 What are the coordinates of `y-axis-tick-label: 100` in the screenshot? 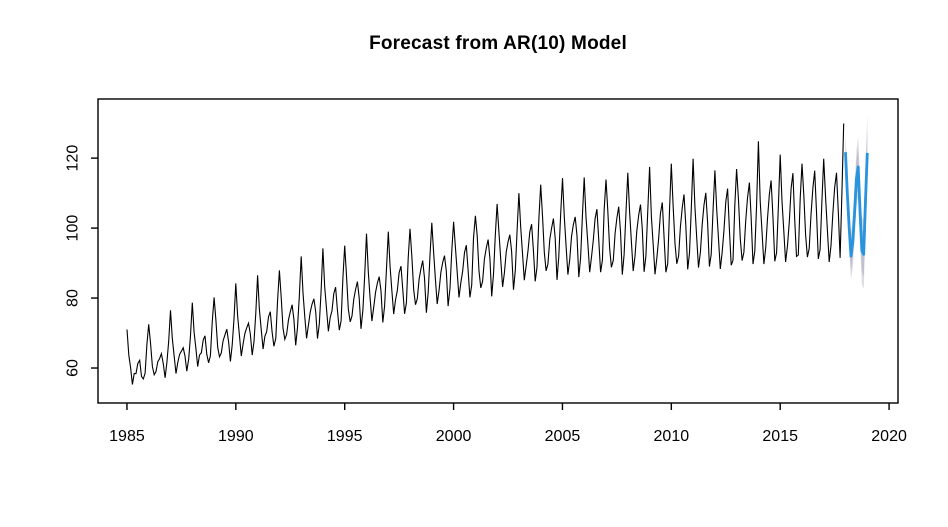 It's located at (73, 228).